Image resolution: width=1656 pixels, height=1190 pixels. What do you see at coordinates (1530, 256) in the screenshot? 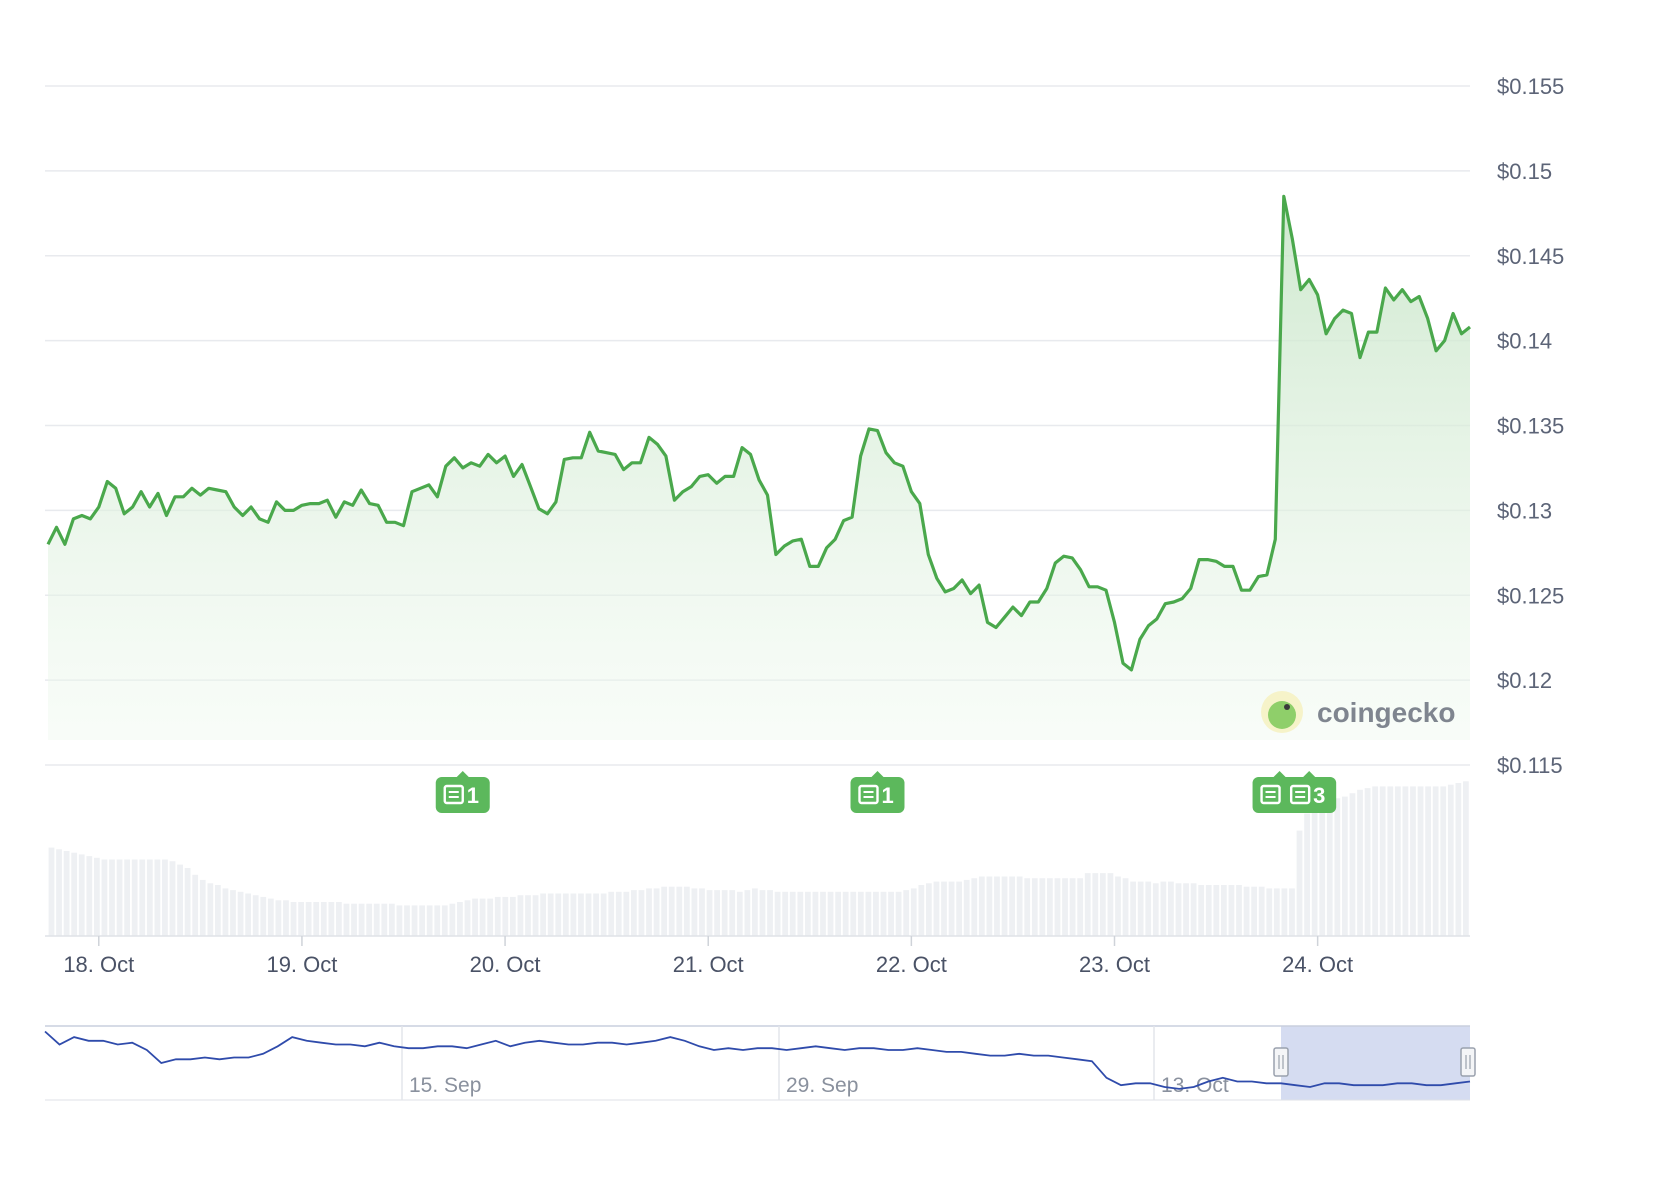
I see `y-tick-label: $0.145` at bounding box center [1530, 256].